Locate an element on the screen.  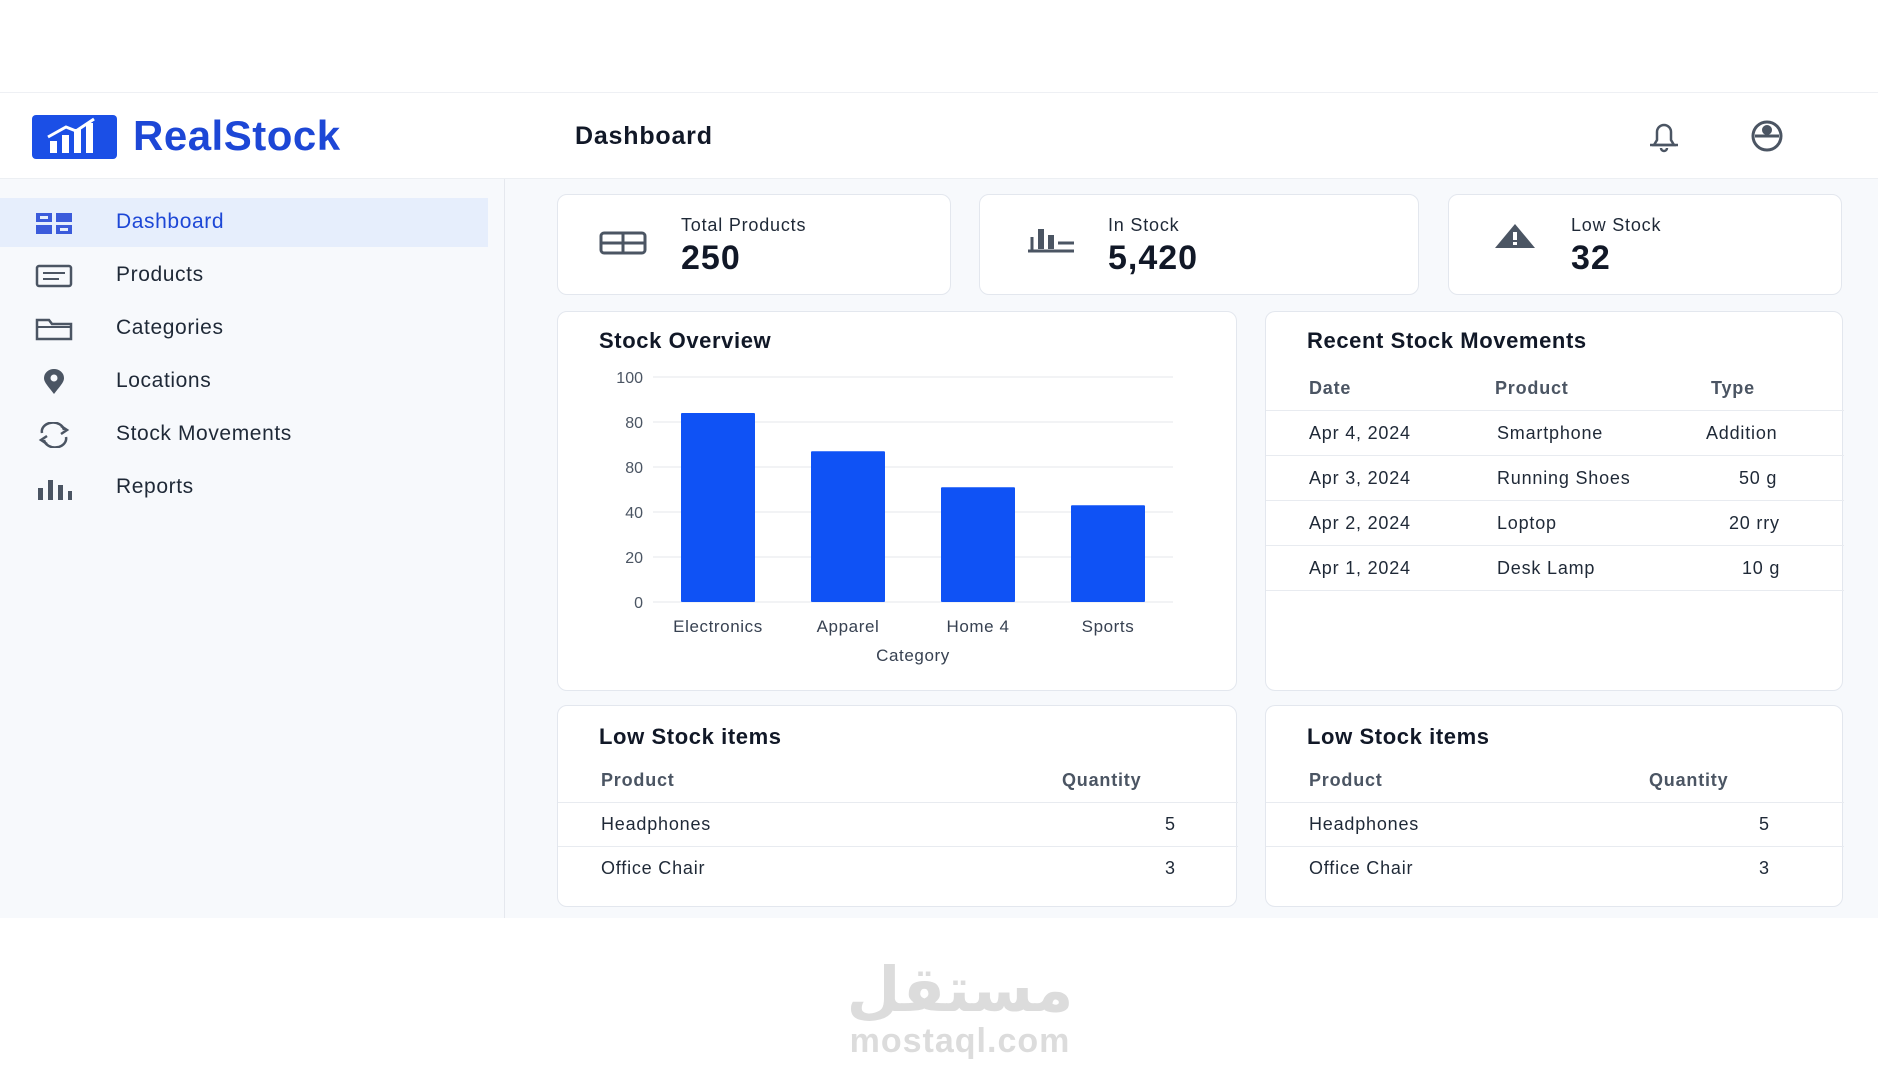
stat-value: 5,420 is located at coordinates (1153, 258).